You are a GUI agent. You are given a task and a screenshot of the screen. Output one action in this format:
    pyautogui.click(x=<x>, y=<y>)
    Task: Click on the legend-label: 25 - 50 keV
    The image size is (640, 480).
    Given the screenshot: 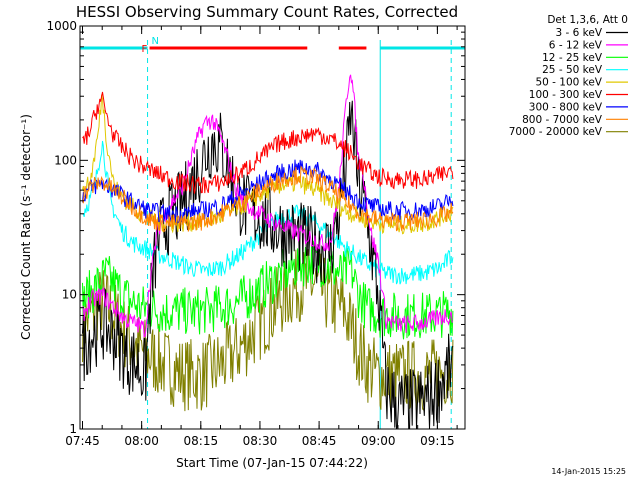 What is the action you would take?
    pyautogui.click(x=572, y=70)
    